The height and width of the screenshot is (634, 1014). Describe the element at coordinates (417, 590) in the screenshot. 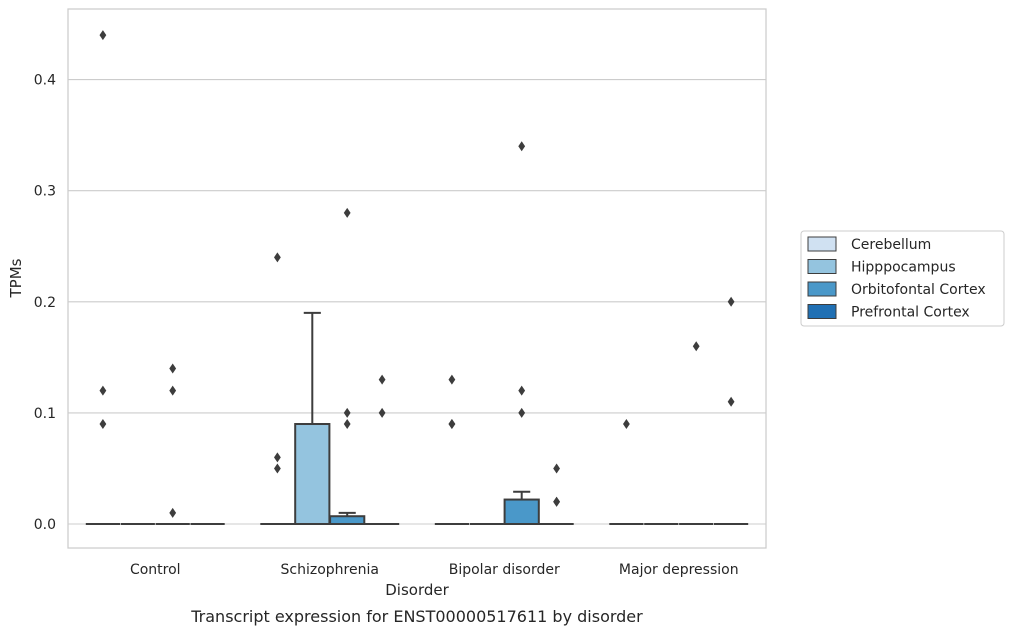

I see `x-axis-title: Disorder` at that location.